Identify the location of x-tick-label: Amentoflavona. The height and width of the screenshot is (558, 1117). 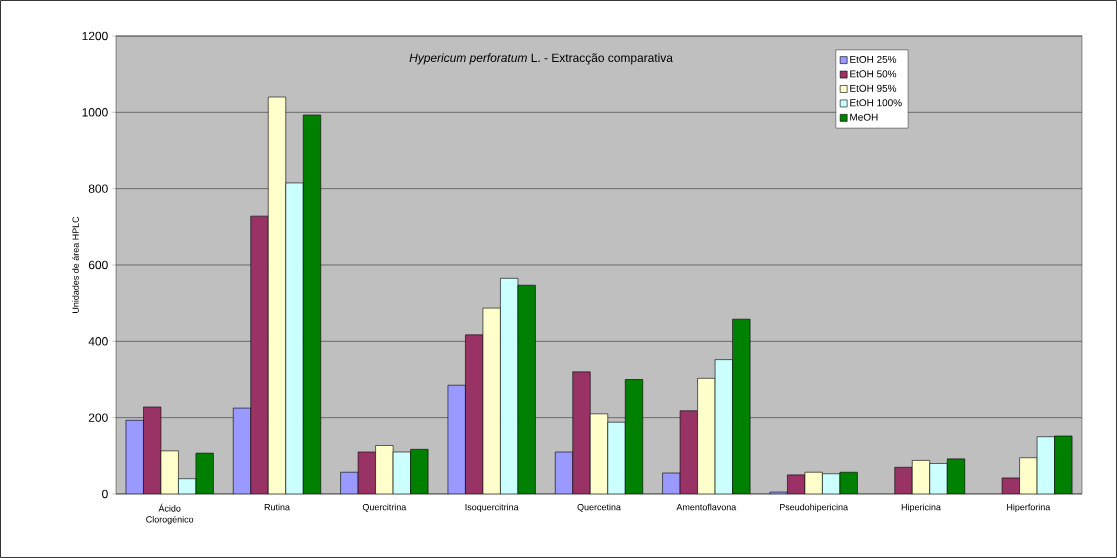
(706, 507).